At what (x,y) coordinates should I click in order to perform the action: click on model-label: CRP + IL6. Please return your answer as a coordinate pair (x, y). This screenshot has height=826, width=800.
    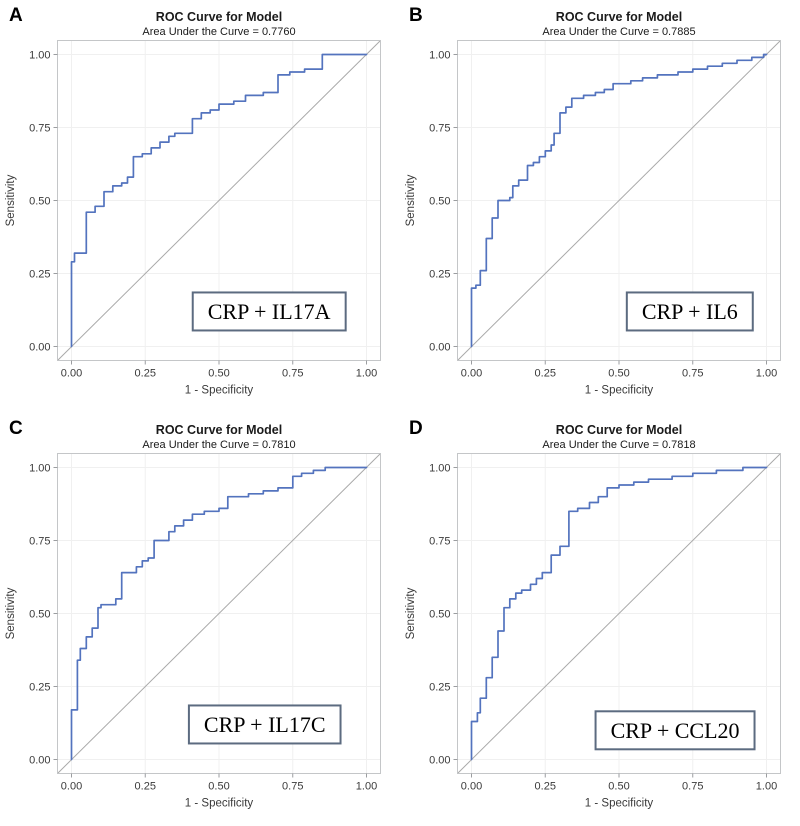
    Looking at the image, I should click on (690, 311).